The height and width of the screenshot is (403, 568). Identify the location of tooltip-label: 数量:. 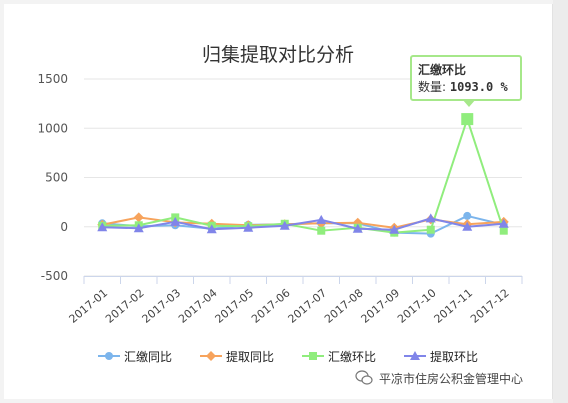
(432, 87).